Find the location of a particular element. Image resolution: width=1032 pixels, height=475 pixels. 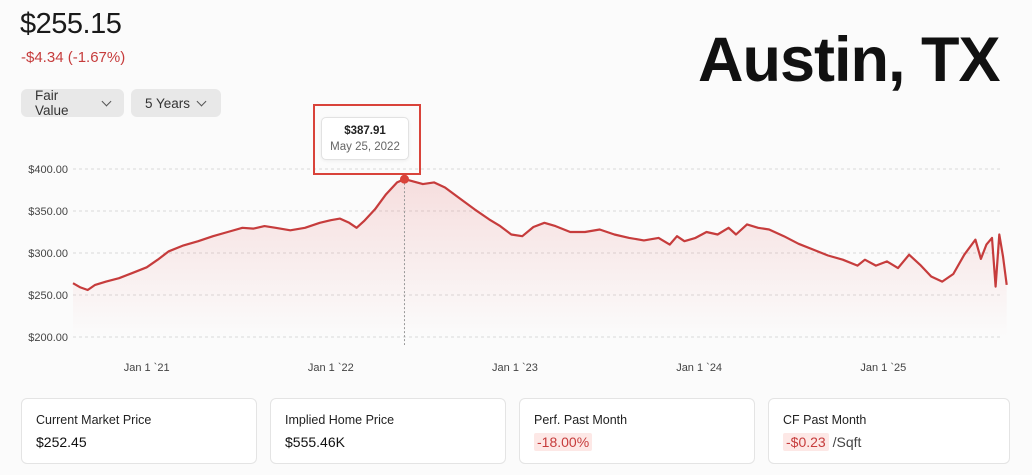

x-tick-label: Jan 1 `23 is located at coordinates (515, 368).